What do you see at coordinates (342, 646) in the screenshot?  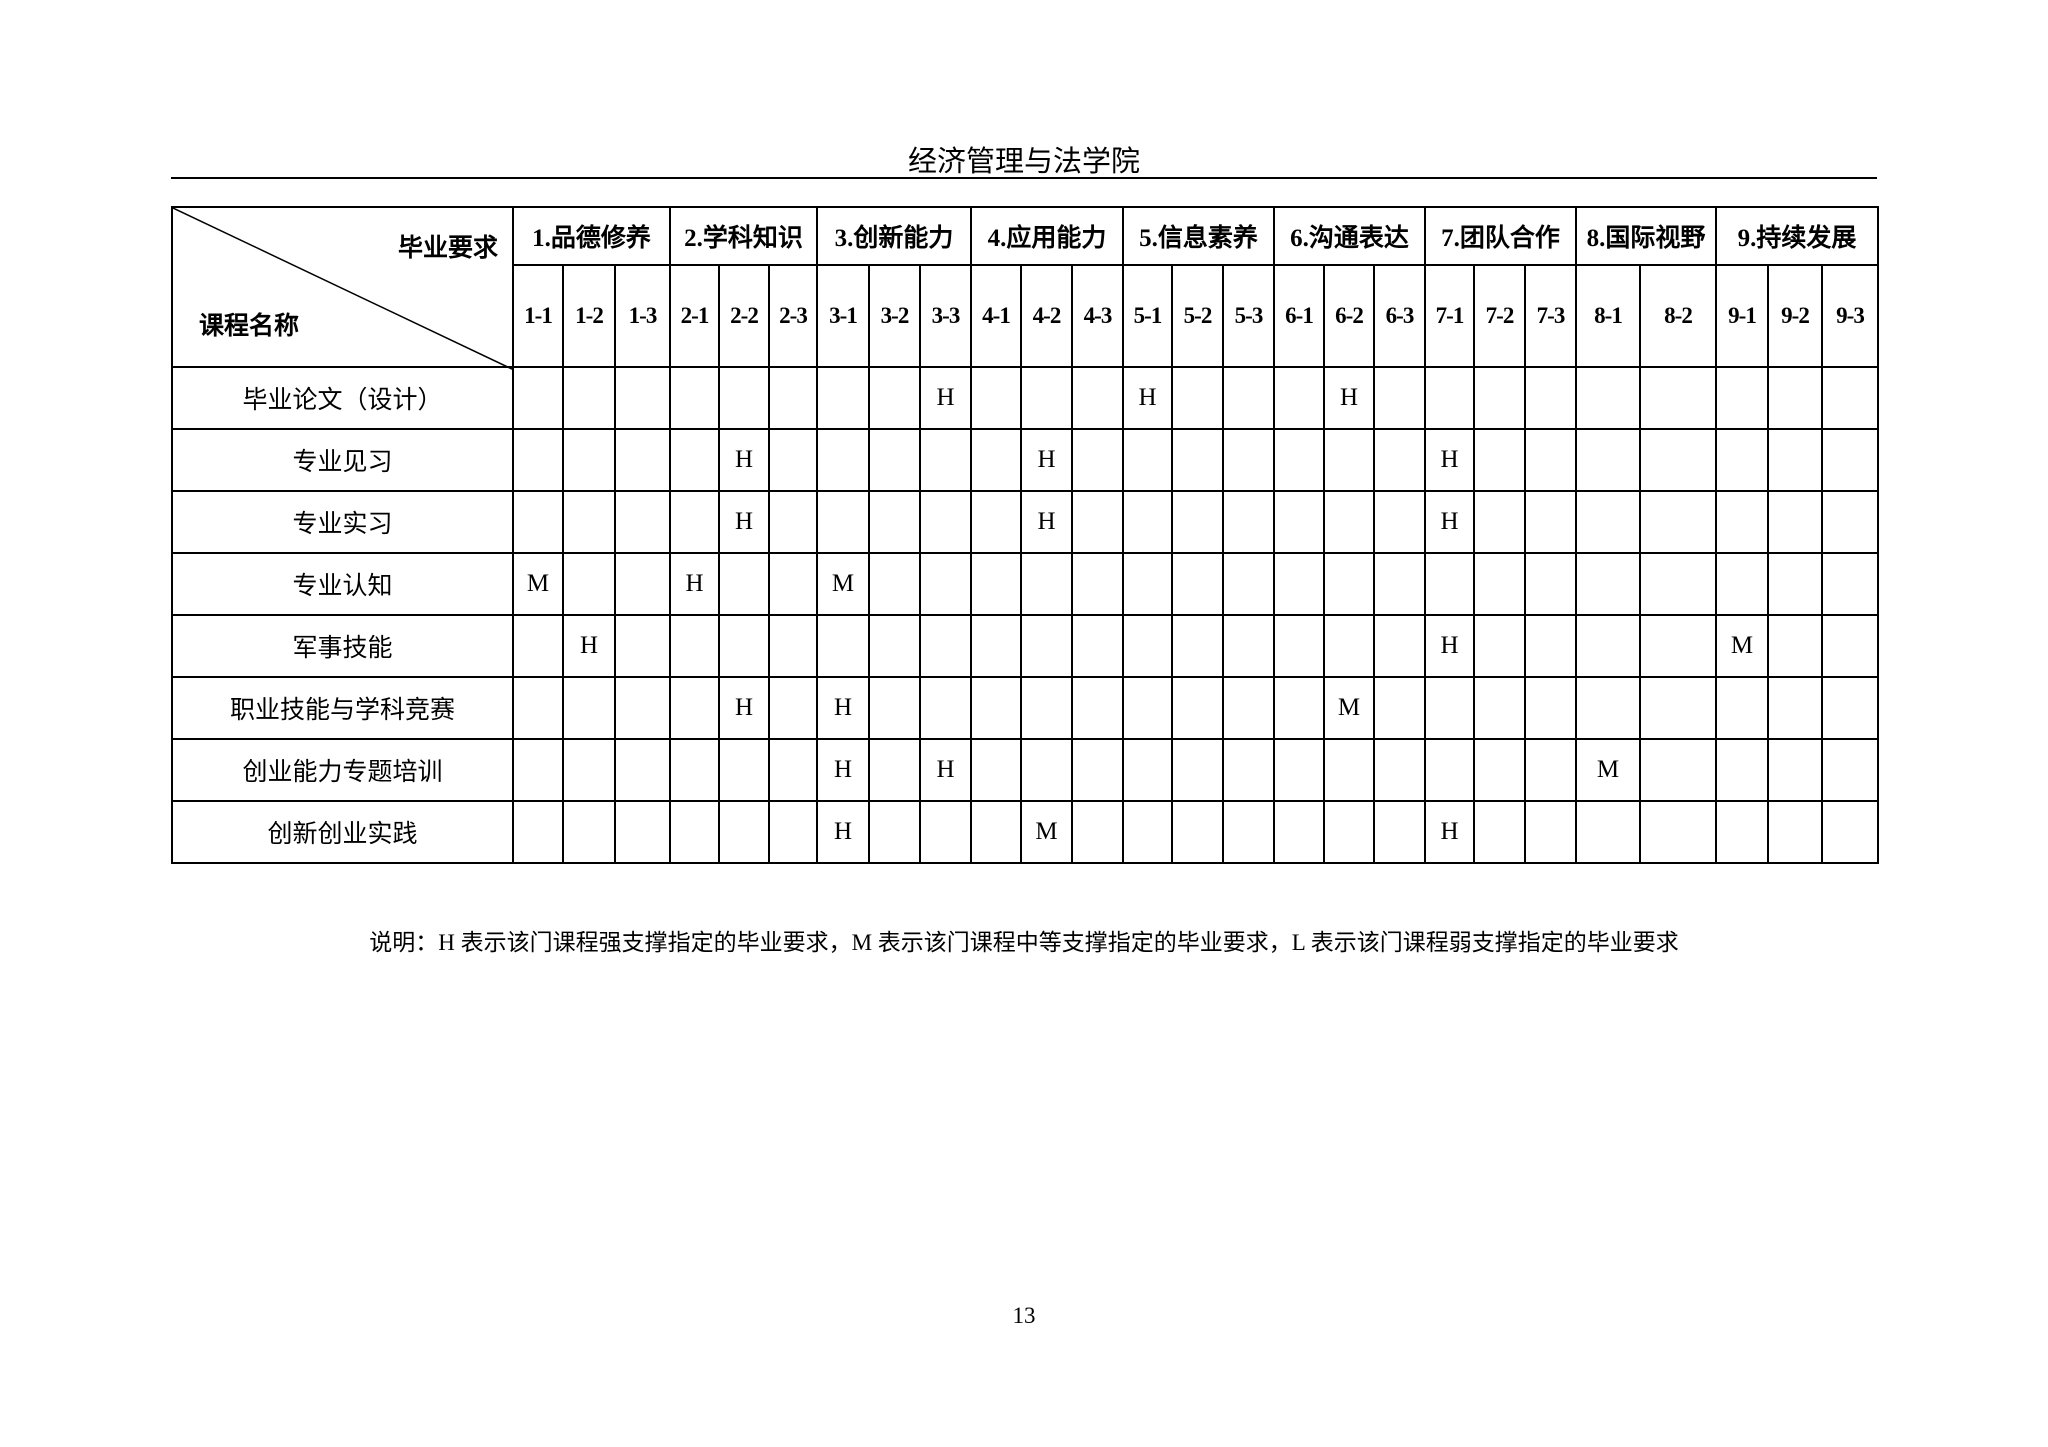 I see `course-name-cell: 军事技能` at bounding box center [342, 646].